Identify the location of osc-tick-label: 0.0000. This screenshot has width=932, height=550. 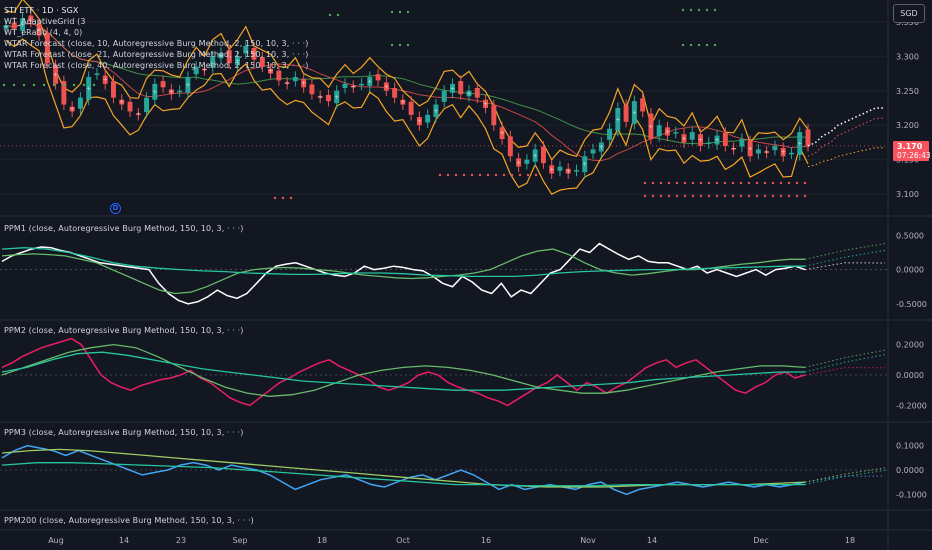
(910, 470).